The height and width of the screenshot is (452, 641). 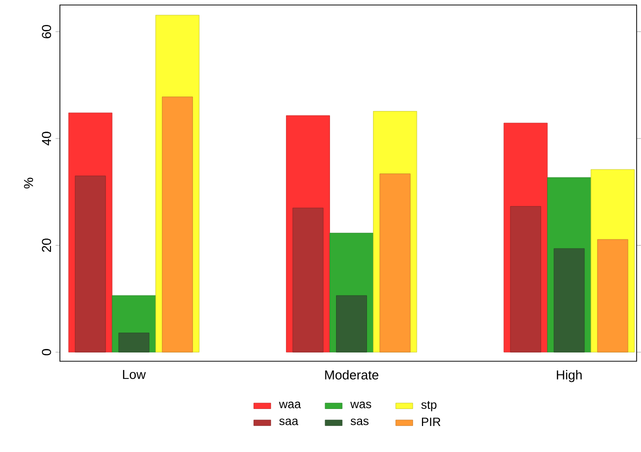 I want to click on x-tick-label: High, so click(x=569, y=376).